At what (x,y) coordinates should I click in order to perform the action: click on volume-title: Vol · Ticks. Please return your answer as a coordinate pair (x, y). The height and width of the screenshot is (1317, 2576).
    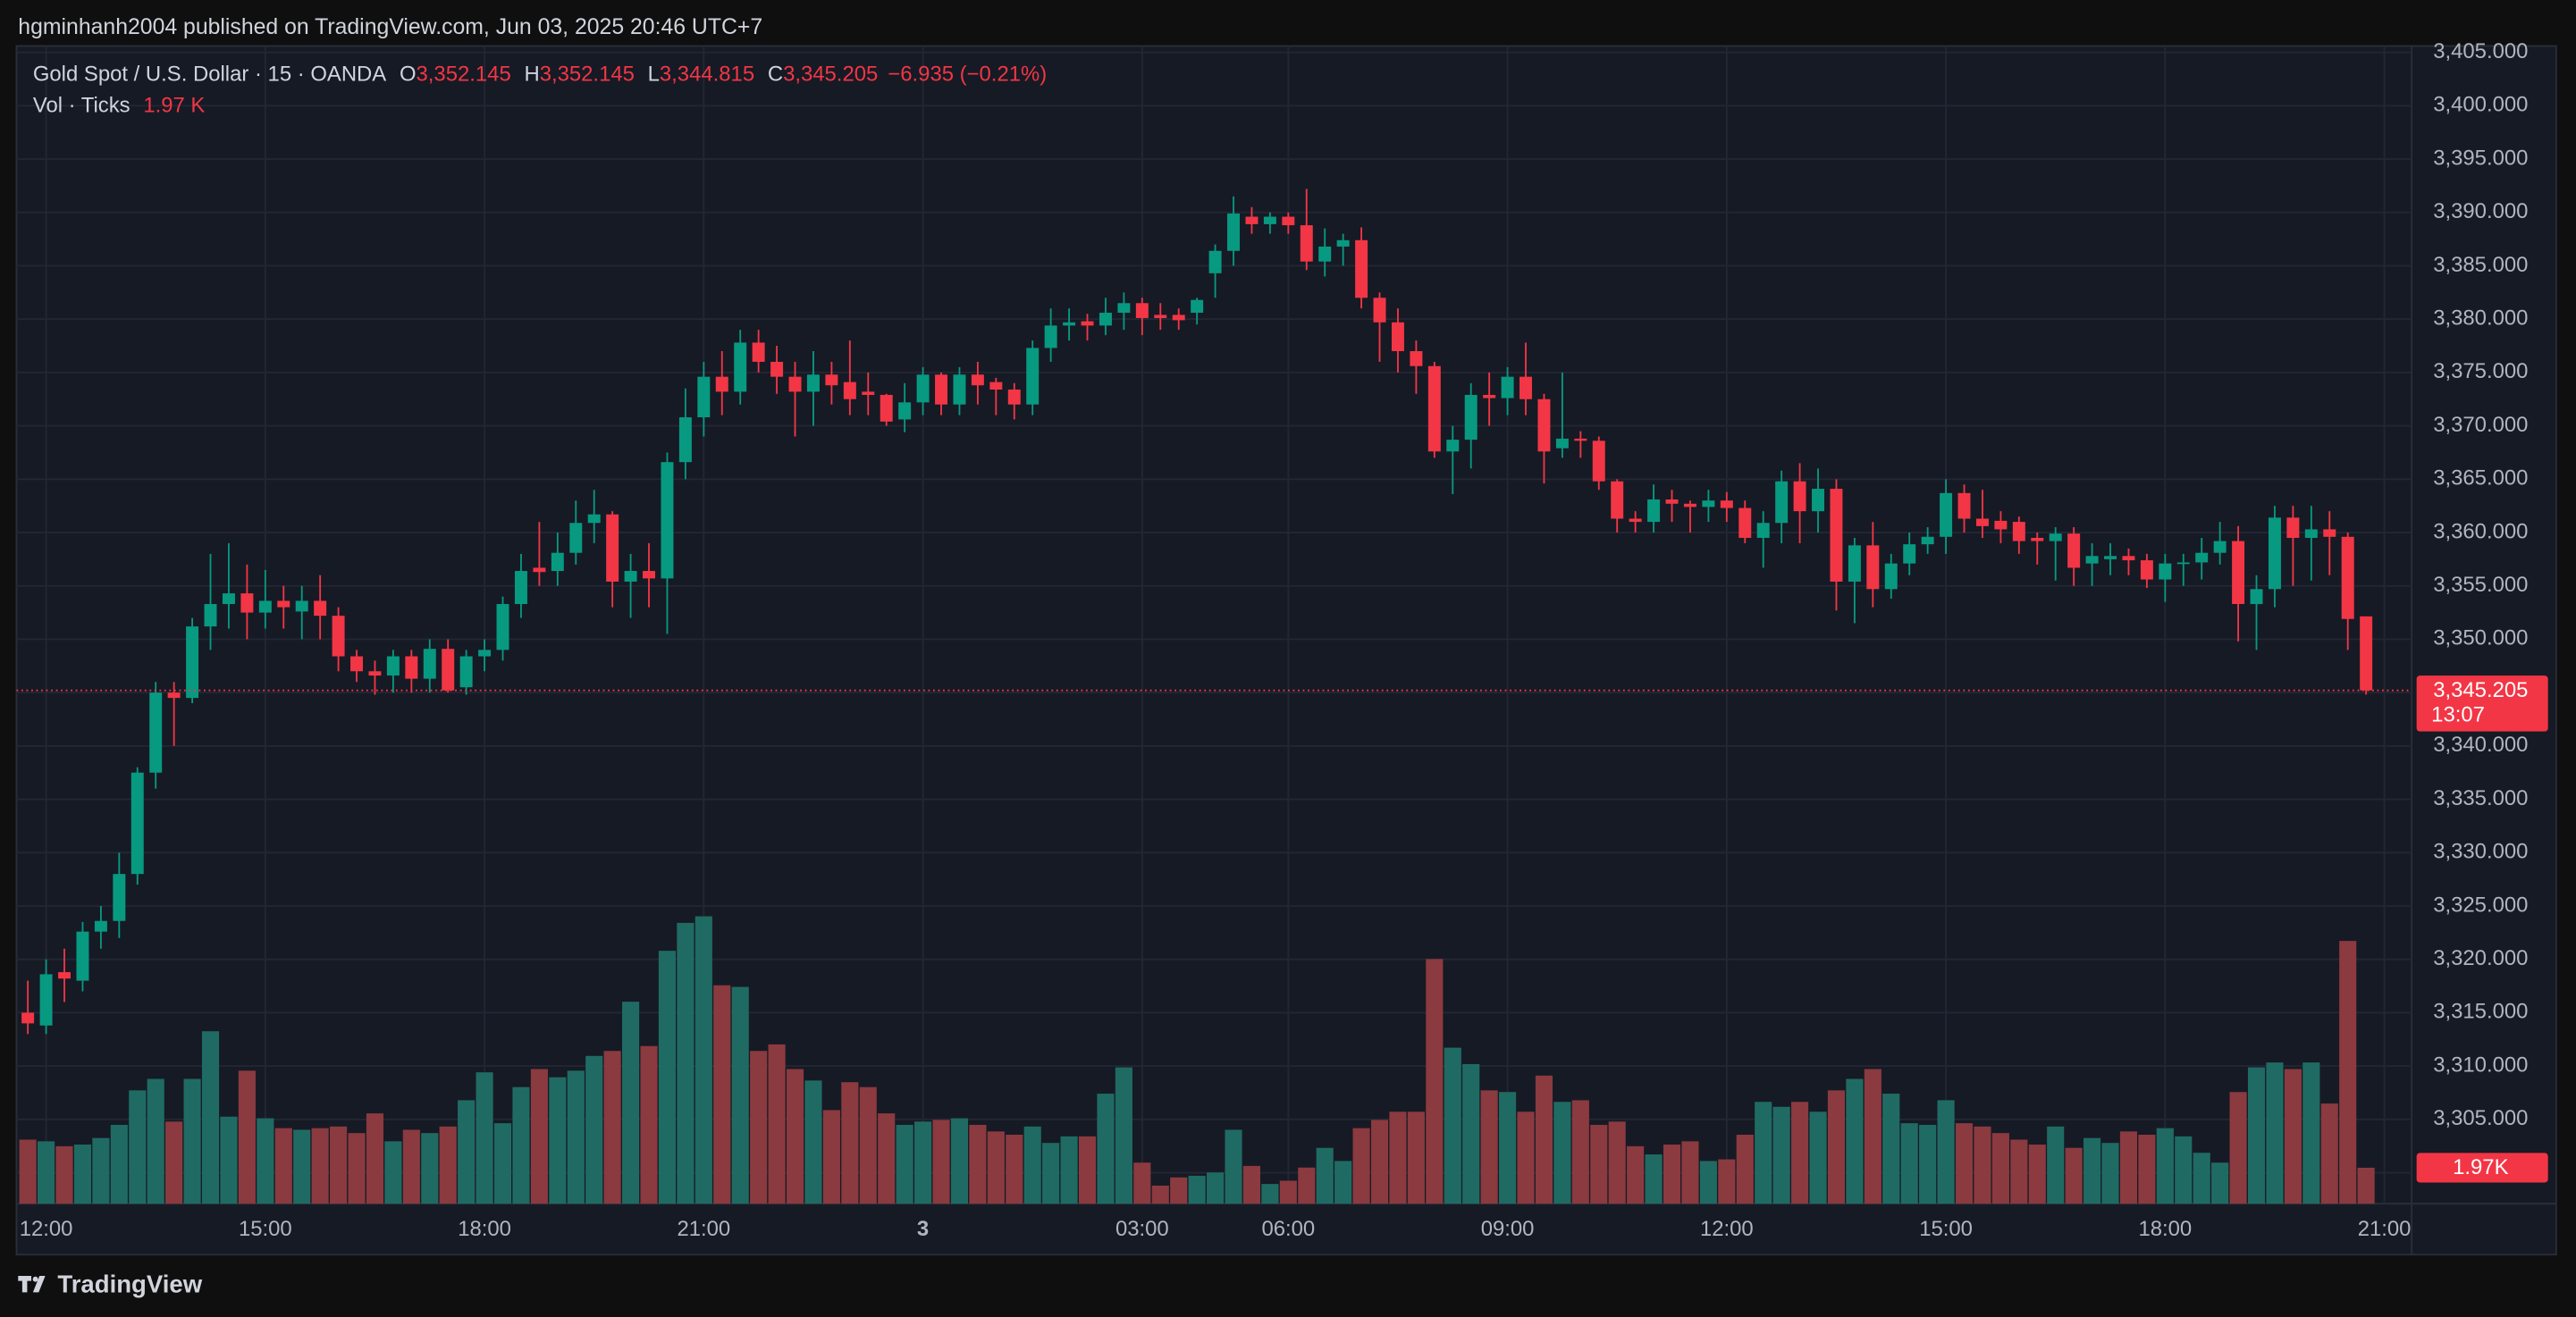
    Looking at the image, I should click on (82, 106).